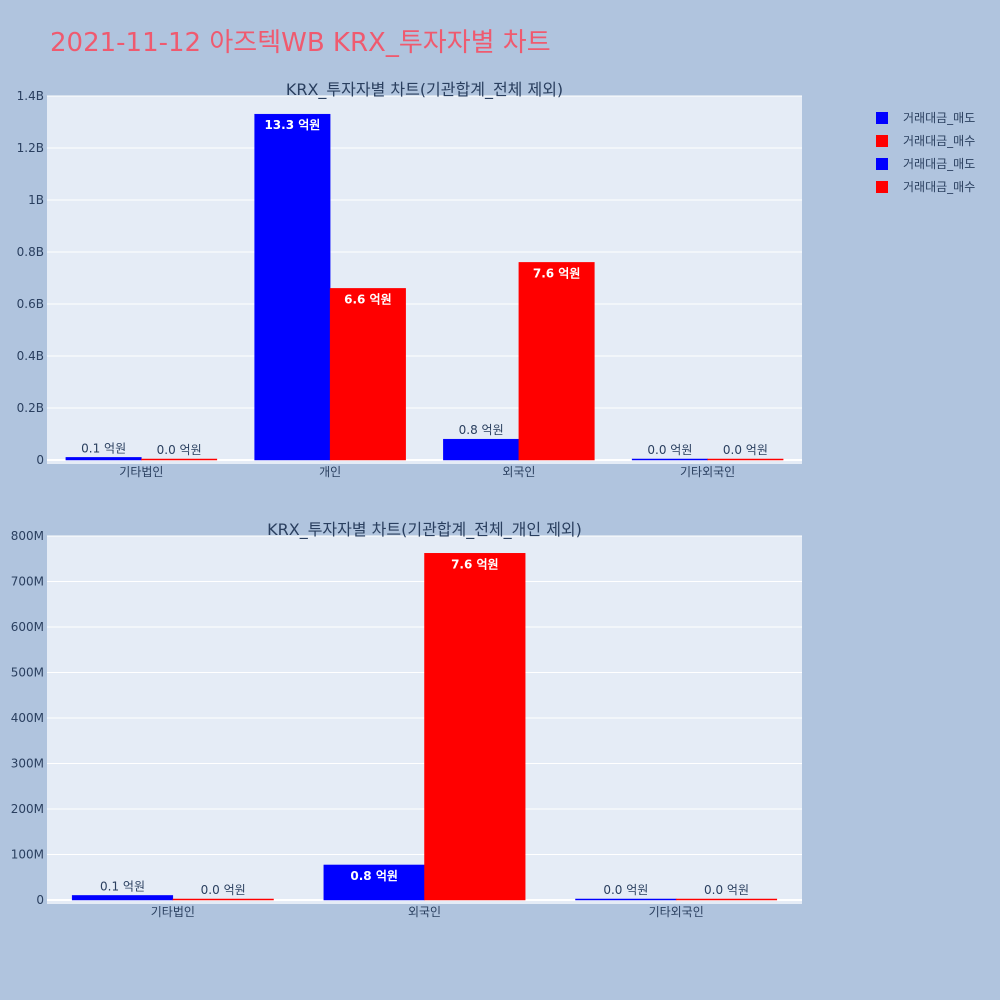 This screenshot has height=1000, width=1000. What do you see at coordinates (30, 304) in the screenshot?
I see `y-tick-label: 0.6B` at bounding box center [30, 304].